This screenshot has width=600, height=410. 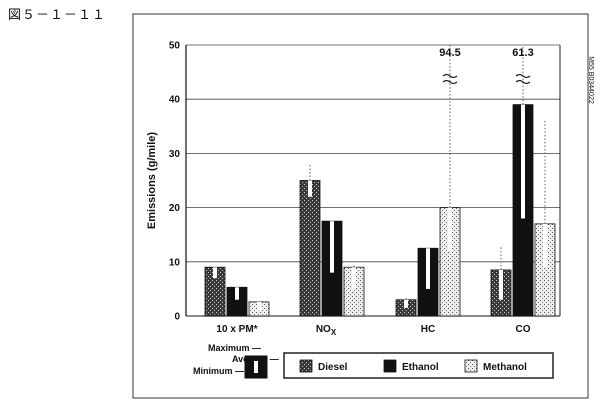 I want to click on y-tick-label: 50, so click(x=175, y=46).